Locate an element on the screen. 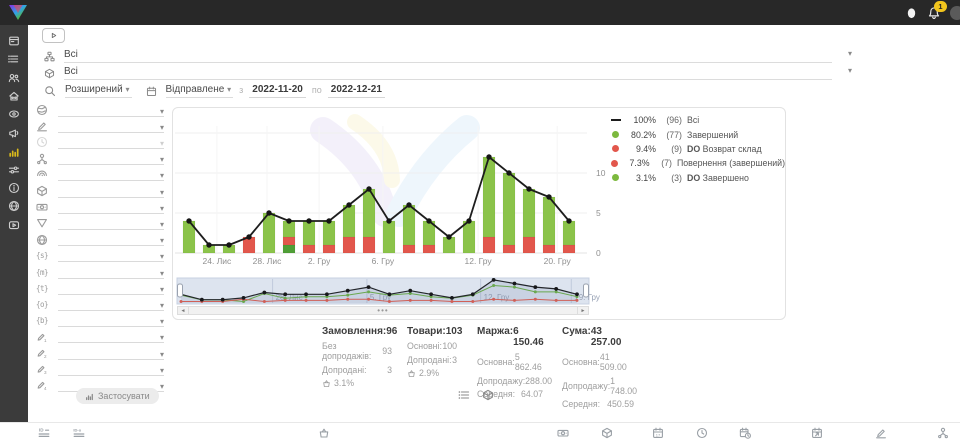 The width and height of the screenshot is (960, 440). legend-item-3: 7.3% (7) Повернення (завершений) is located at coordinates (697, 163).